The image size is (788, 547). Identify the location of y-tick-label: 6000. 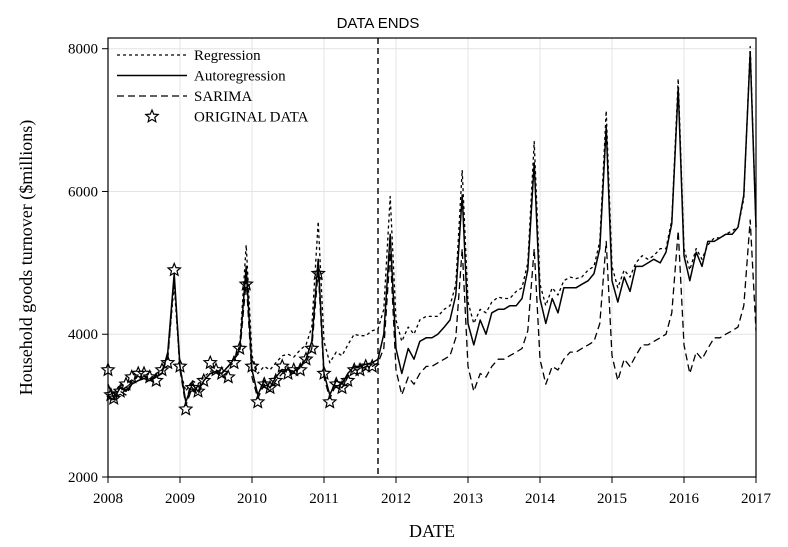
(83, 192).